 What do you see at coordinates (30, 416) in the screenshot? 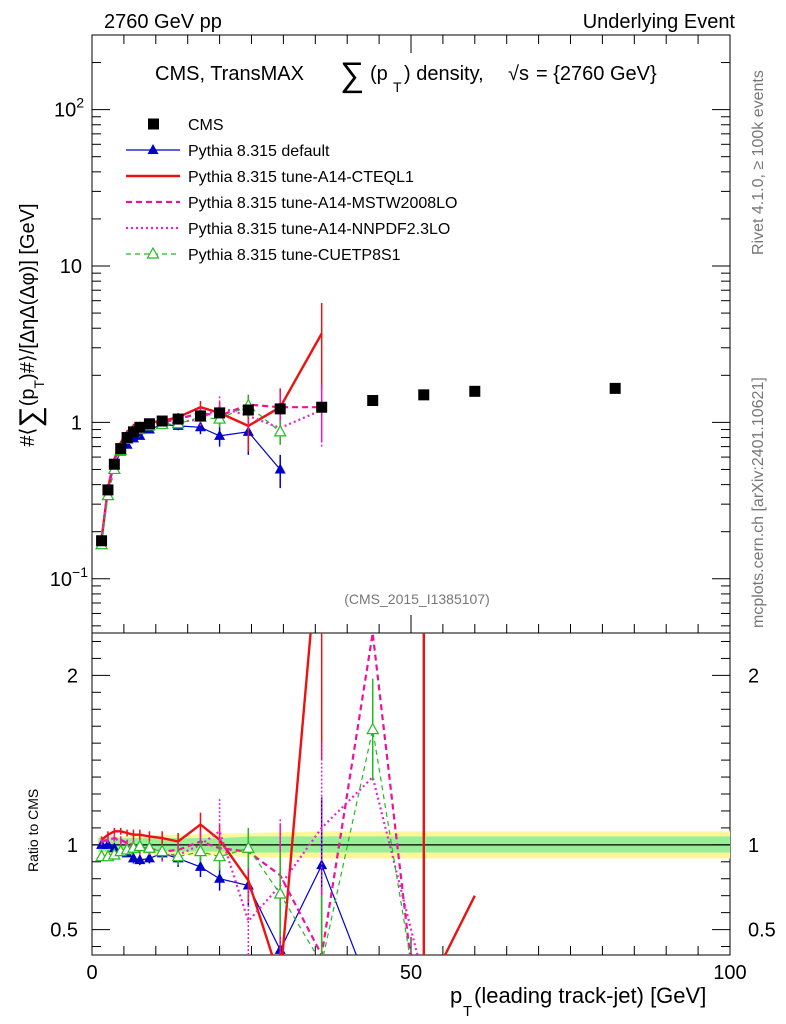
I see `ylabel-sigma: ∑` at bounding box center [30, 416].